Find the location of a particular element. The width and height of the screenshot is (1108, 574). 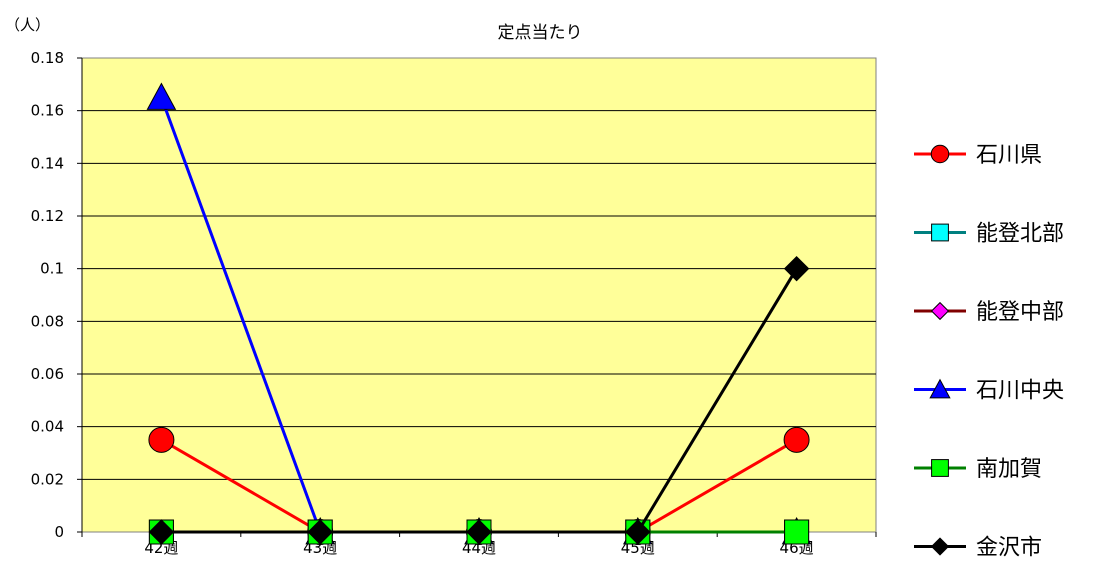

y-tick-label: 0.04 is located at coordinates (47, 427).